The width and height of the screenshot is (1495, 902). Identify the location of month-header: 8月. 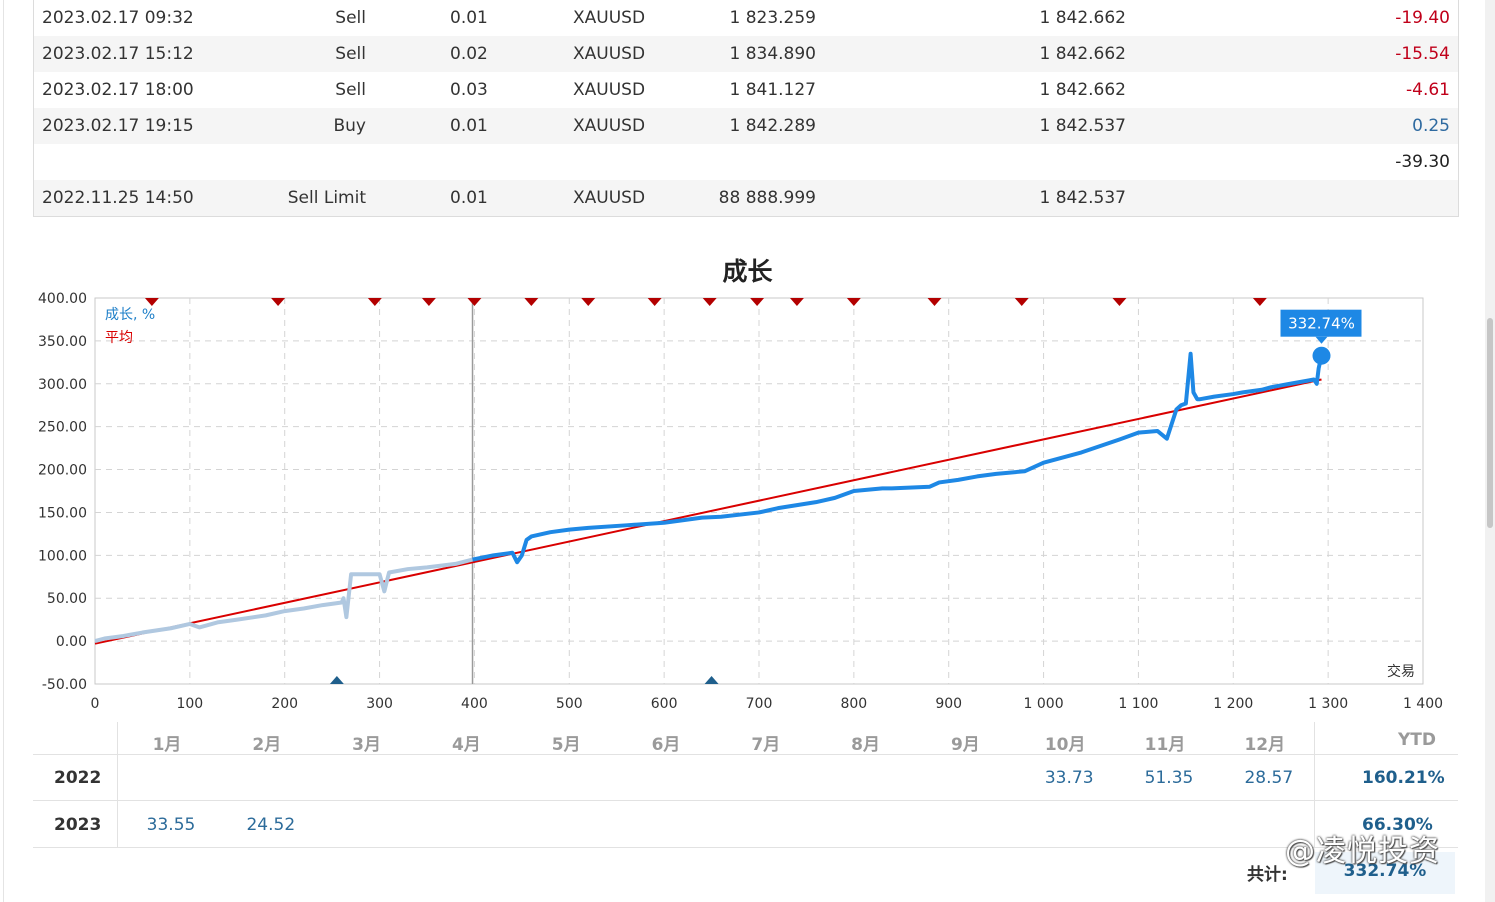
(866, 745).